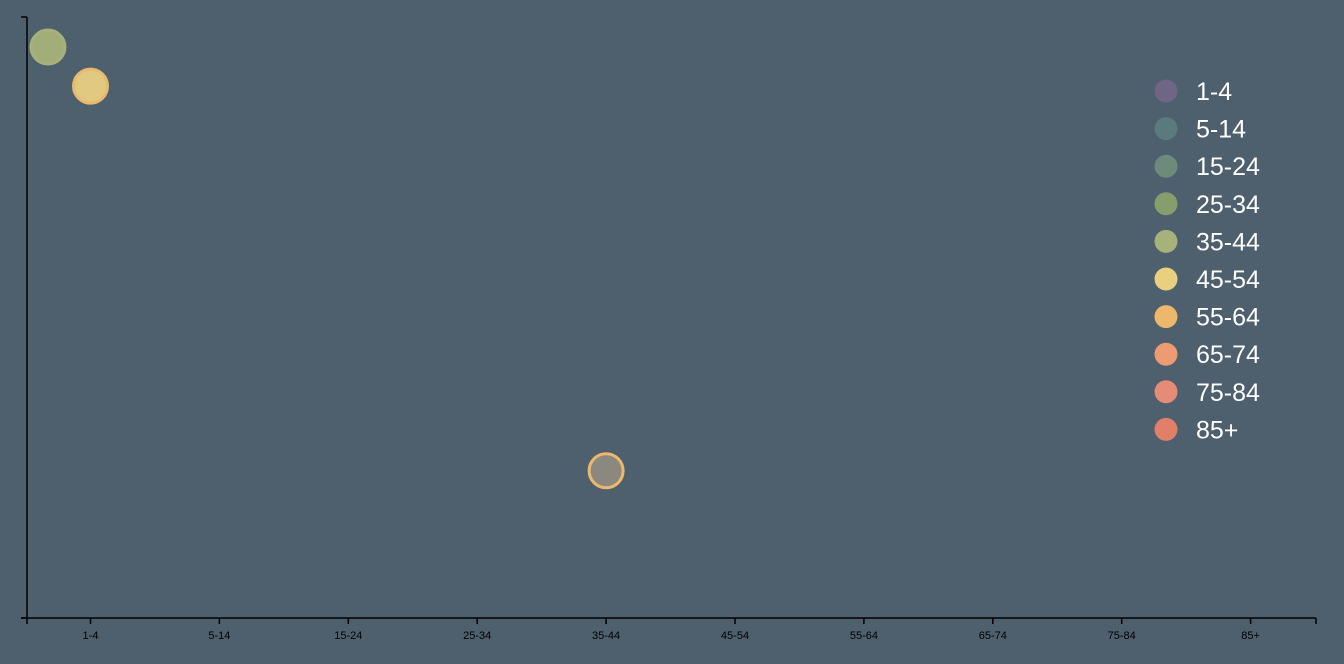 This screenshot has height=664, width=1344. I want to click on legend-label: 55-64, so click(1228, 318).